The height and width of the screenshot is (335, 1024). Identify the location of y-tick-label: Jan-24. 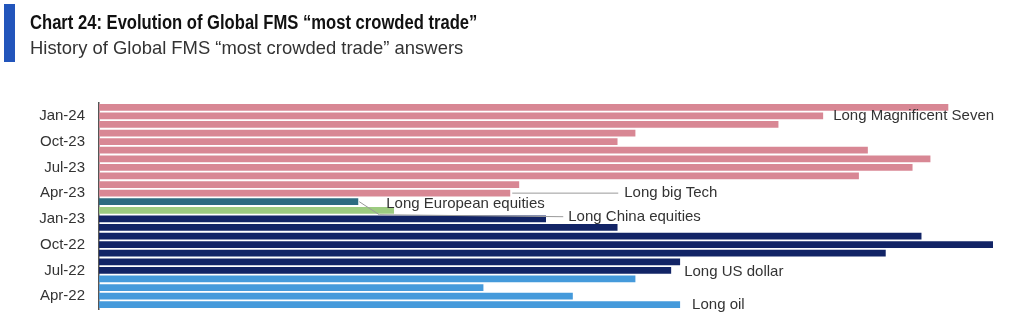
(62, 115).